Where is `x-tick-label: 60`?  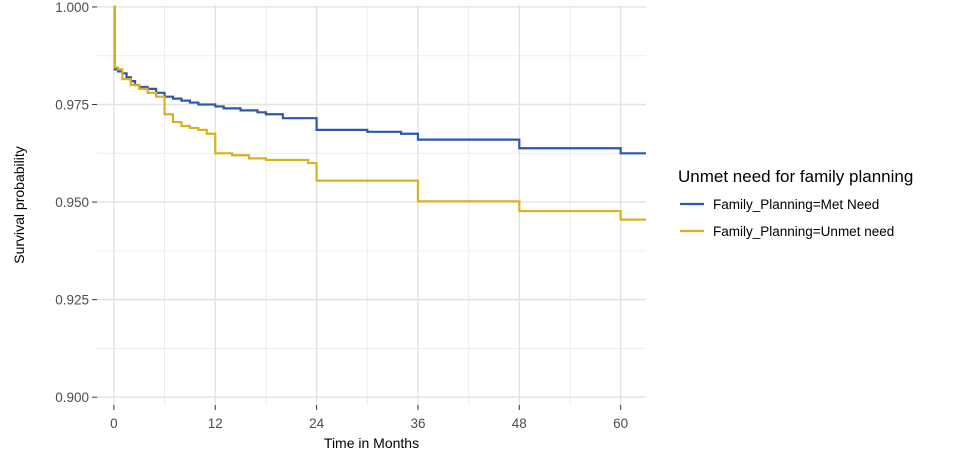
x-tick-label: 60 is located at coordinates (620, 423).